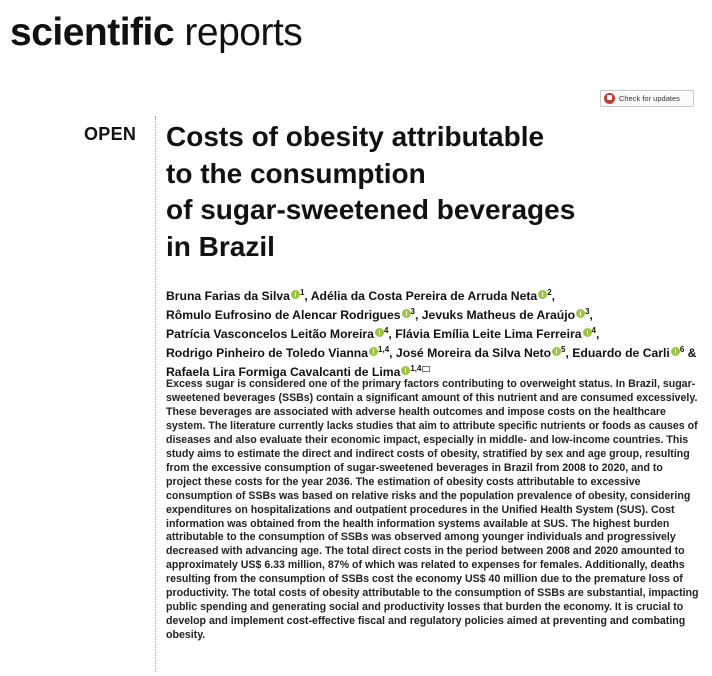 This screenshot has height=676, width=712. Describe the element at coordinates (371, 209) in the screenshot. I see `title-line: of sugar-sweetened beverages` at that location.